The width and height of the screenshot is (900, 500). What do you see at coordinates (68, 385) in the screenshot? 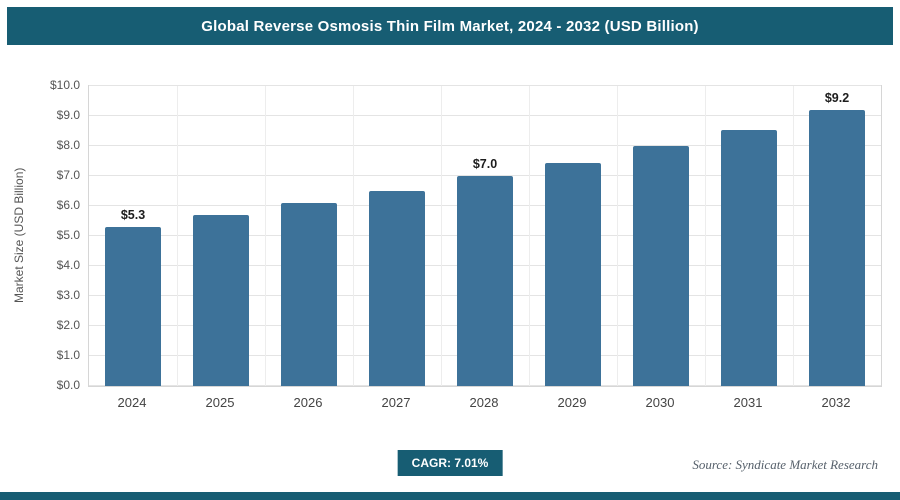
I see `y-tick-label: $0.0` at bounding box center [68, 385].